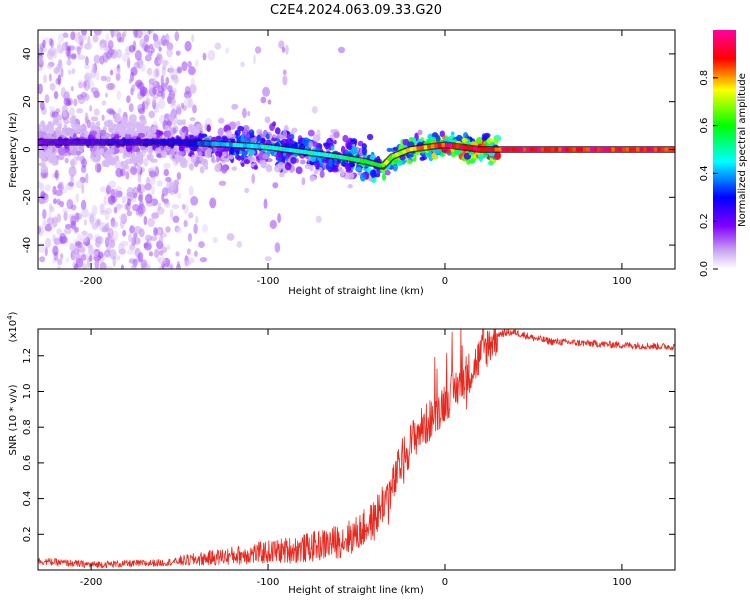 This screenshot has width=750, height=600. I want to click on spectrogram-xtick-label: 100, so click(621, 281).